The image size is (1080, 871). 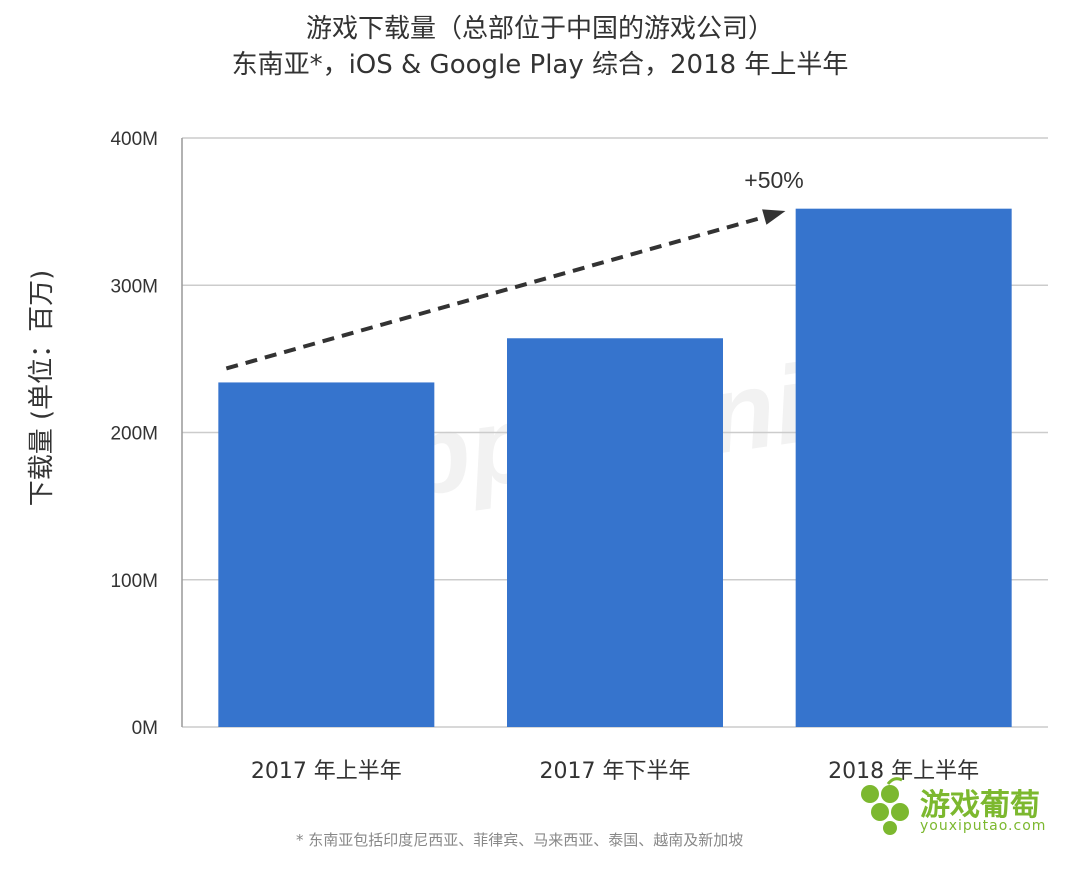 What do you see at coordinates (134, 581) in the screenshot?
I see `y-tick-label: 100M` at bounding box center [134, 581].